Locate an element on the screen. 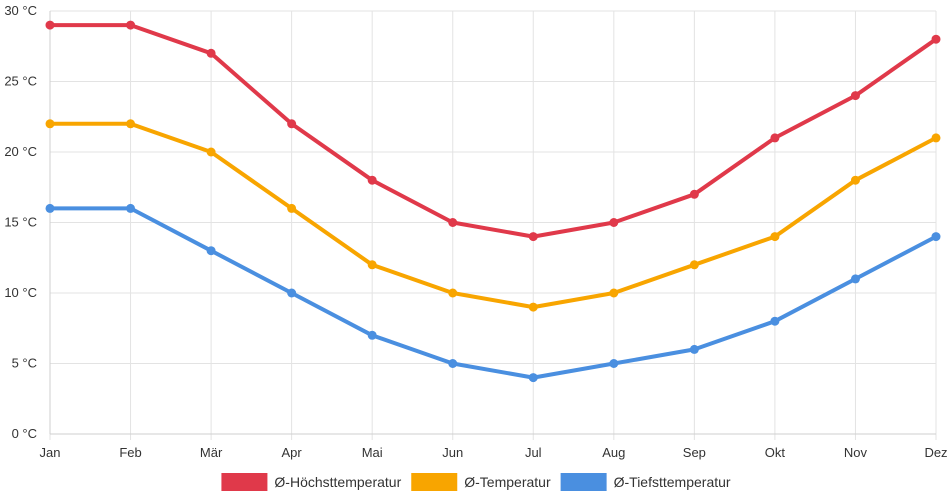 The width and height of the screenshot is (952, 500). y-tick-label: 10 °C is located at coordinates (20, 292).